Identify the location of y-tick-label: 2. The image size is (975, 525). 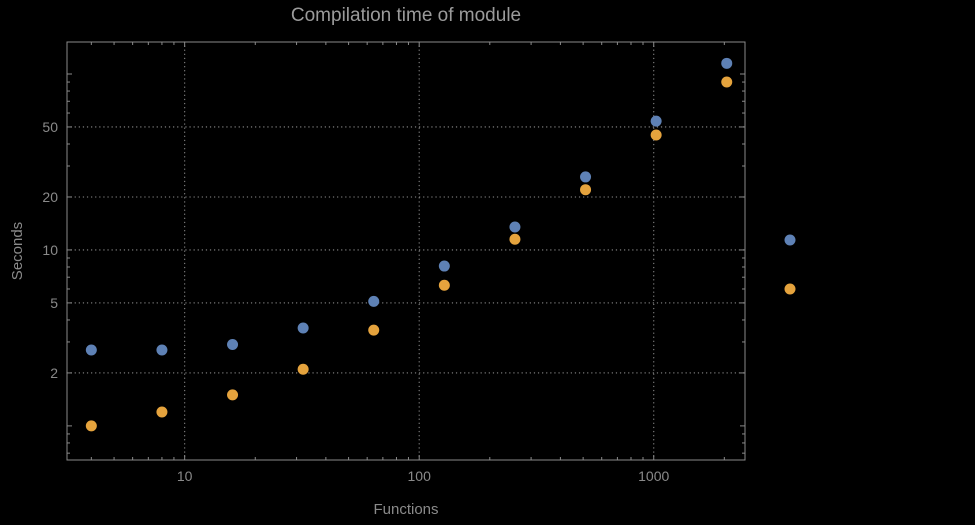
(54, 373).